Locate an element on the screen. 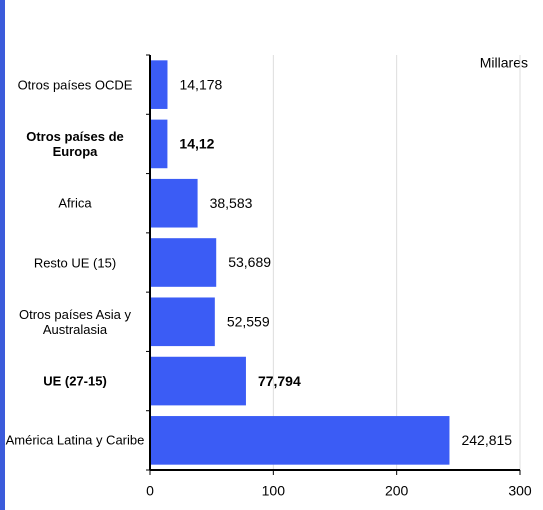  value-label: 14,12 is located at coordinates (196, 144).